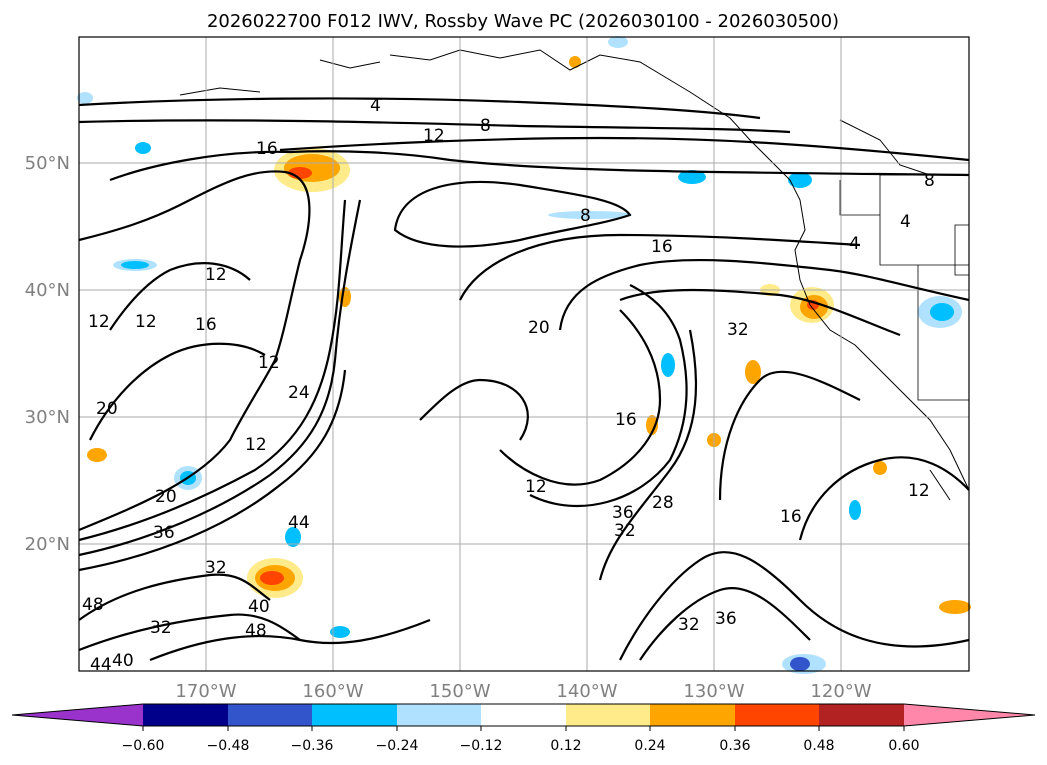 This screenshot has height=765, width=1047. Describe the element at coordinates (565, 746) in the screenshot. I see `colorbar-tick-label: 0.12` at that location.